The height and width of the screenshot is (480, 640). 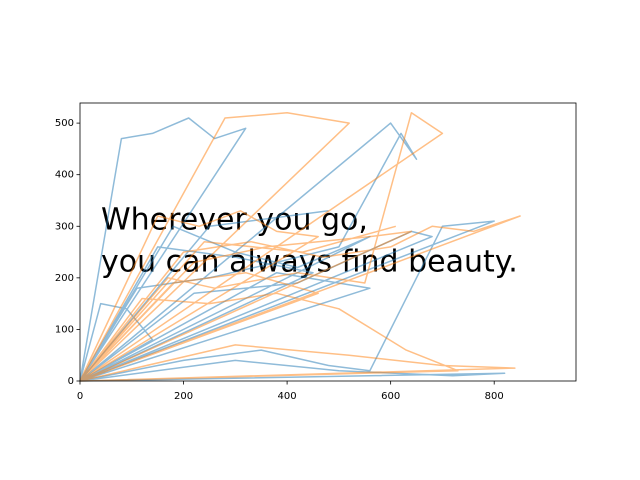 What do you see at coordinates (64, 226) in the screenshot?
I see `y-tick-label: 300` at bounding box center [64, 226].